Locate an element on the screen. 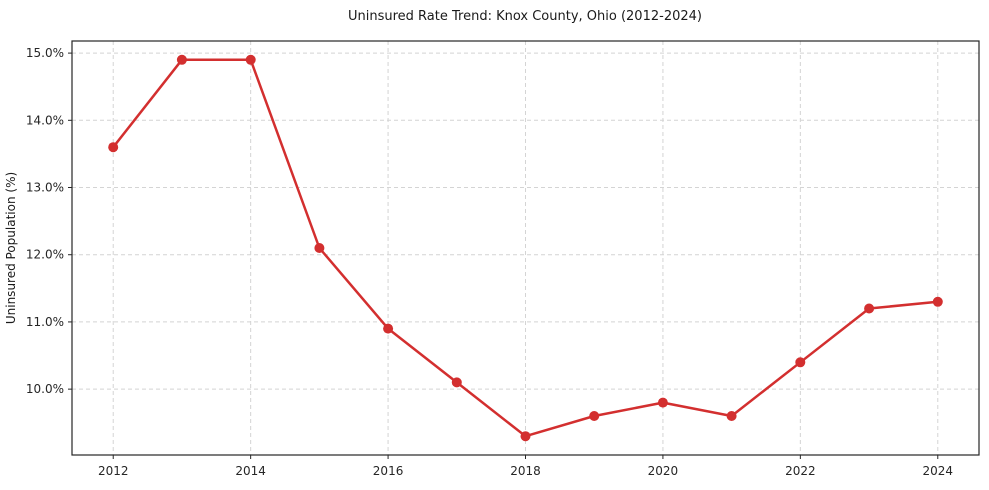  y-tick-label: 15.0% is located at coordinates (45, 53).